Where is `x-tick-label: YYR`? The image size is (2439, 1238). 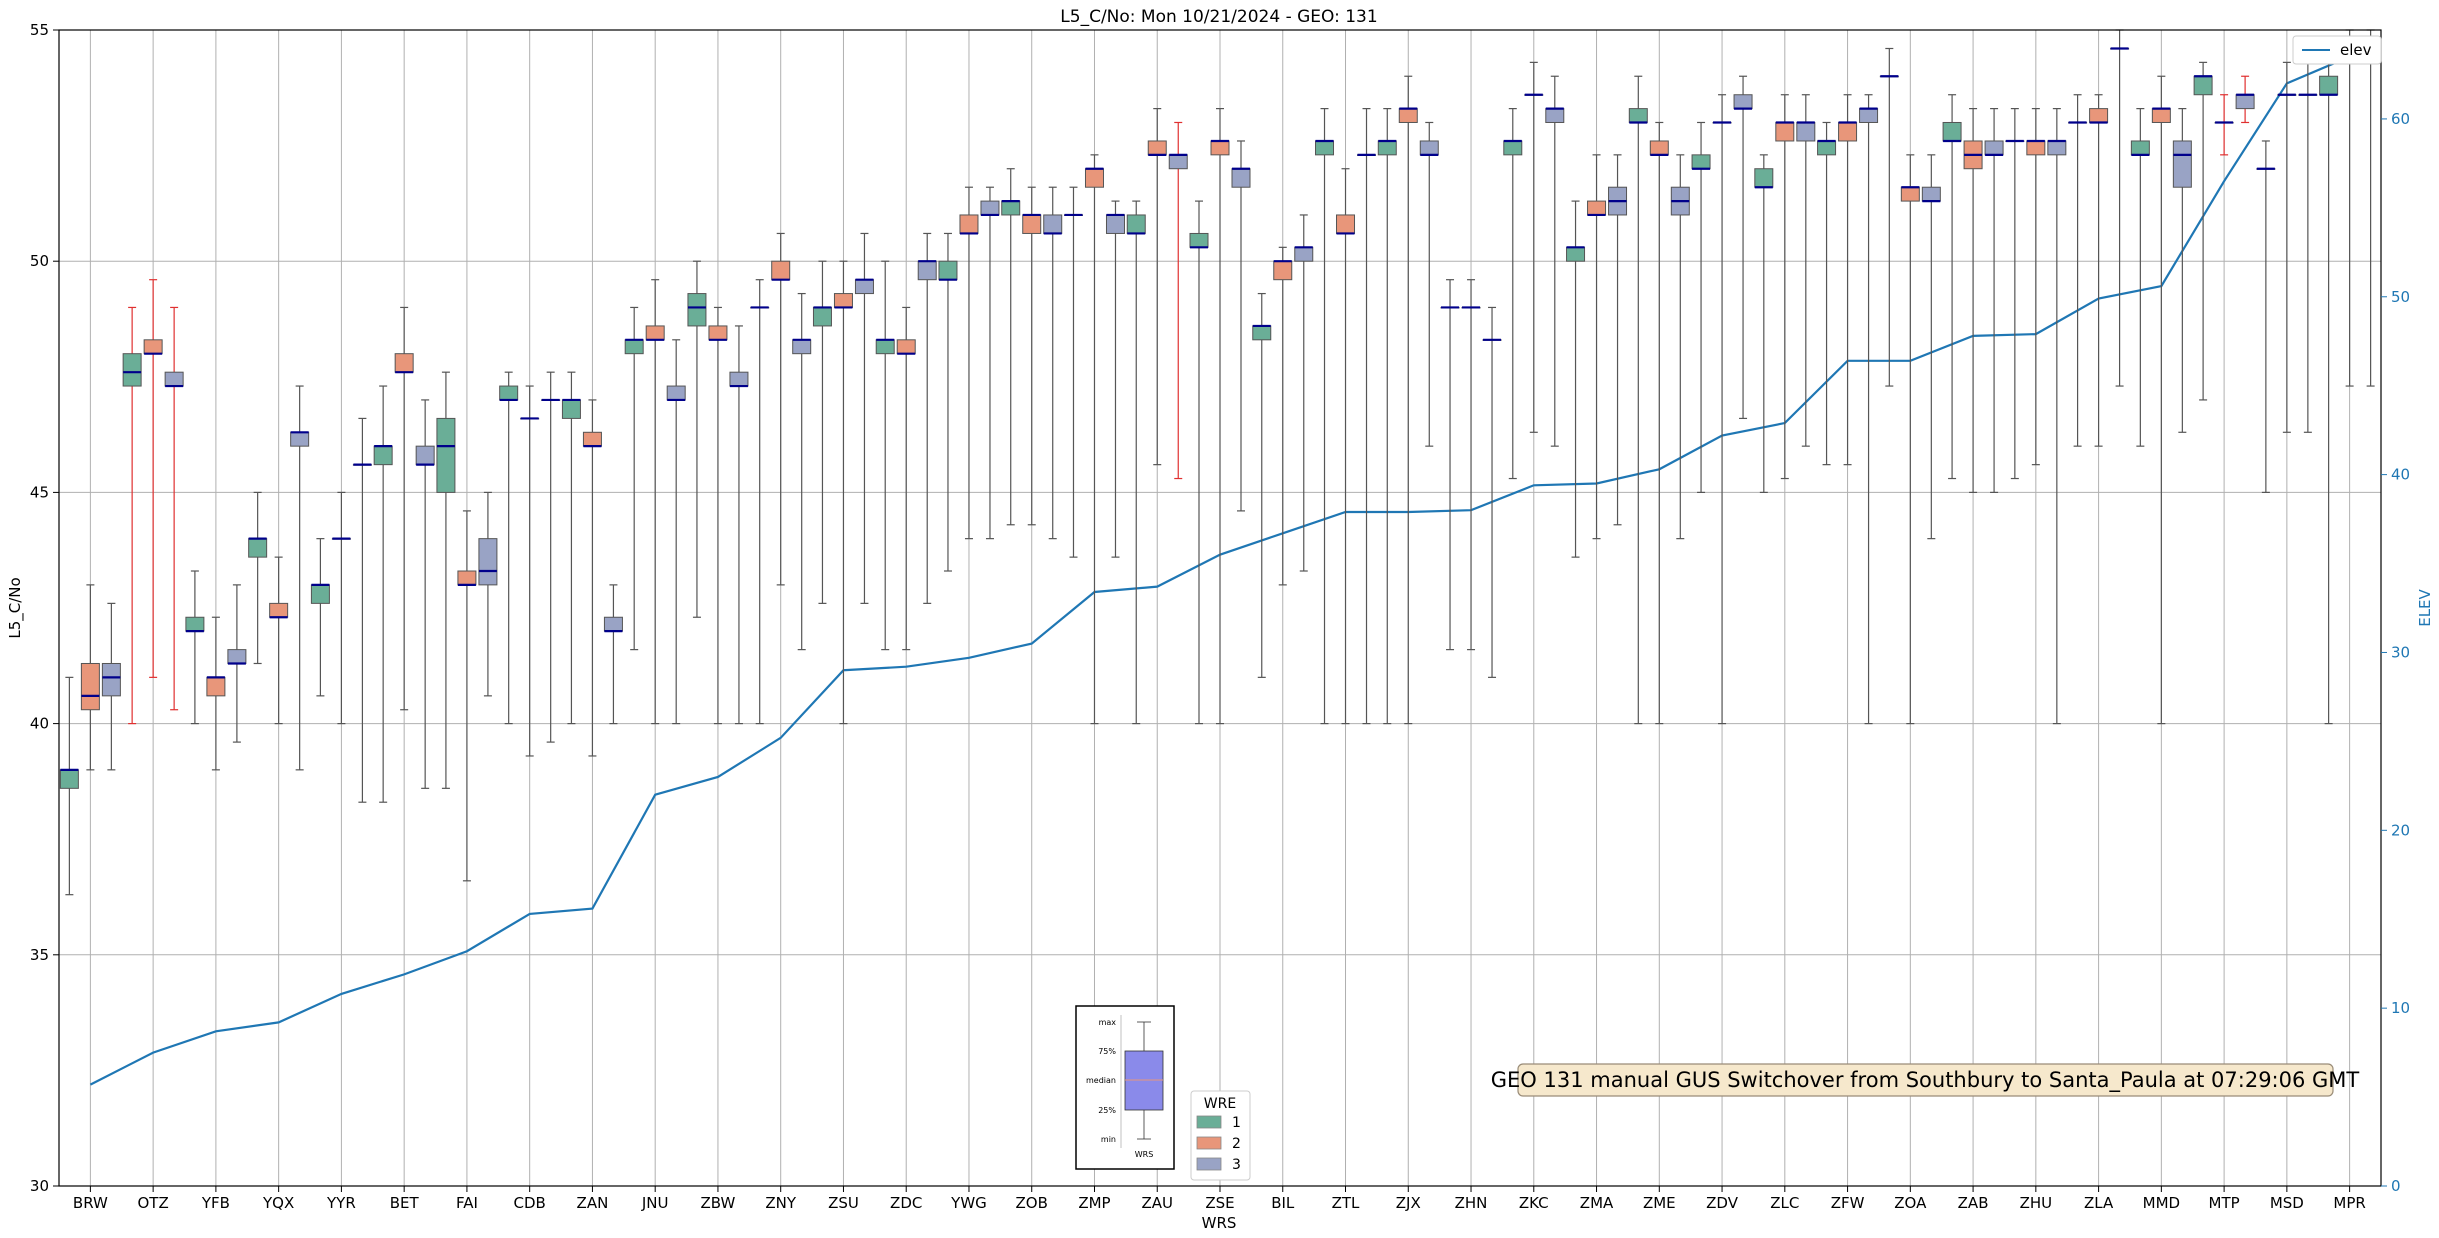
x-tick-label: YYR is located at coordinates (341, 1203).